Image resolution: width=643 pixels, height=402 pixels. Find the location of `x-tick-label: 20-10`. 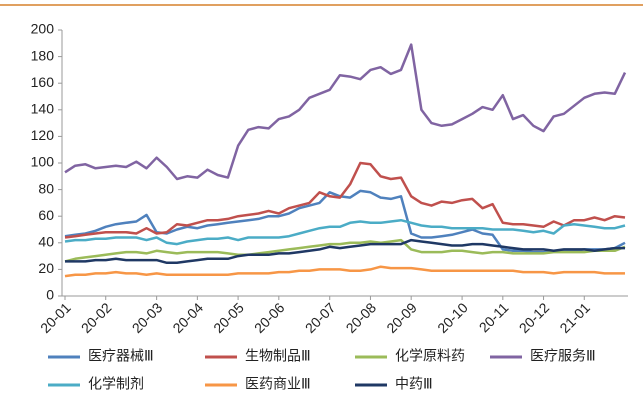

x-tick-label: 20-10 is located at coordinates (452, 317).